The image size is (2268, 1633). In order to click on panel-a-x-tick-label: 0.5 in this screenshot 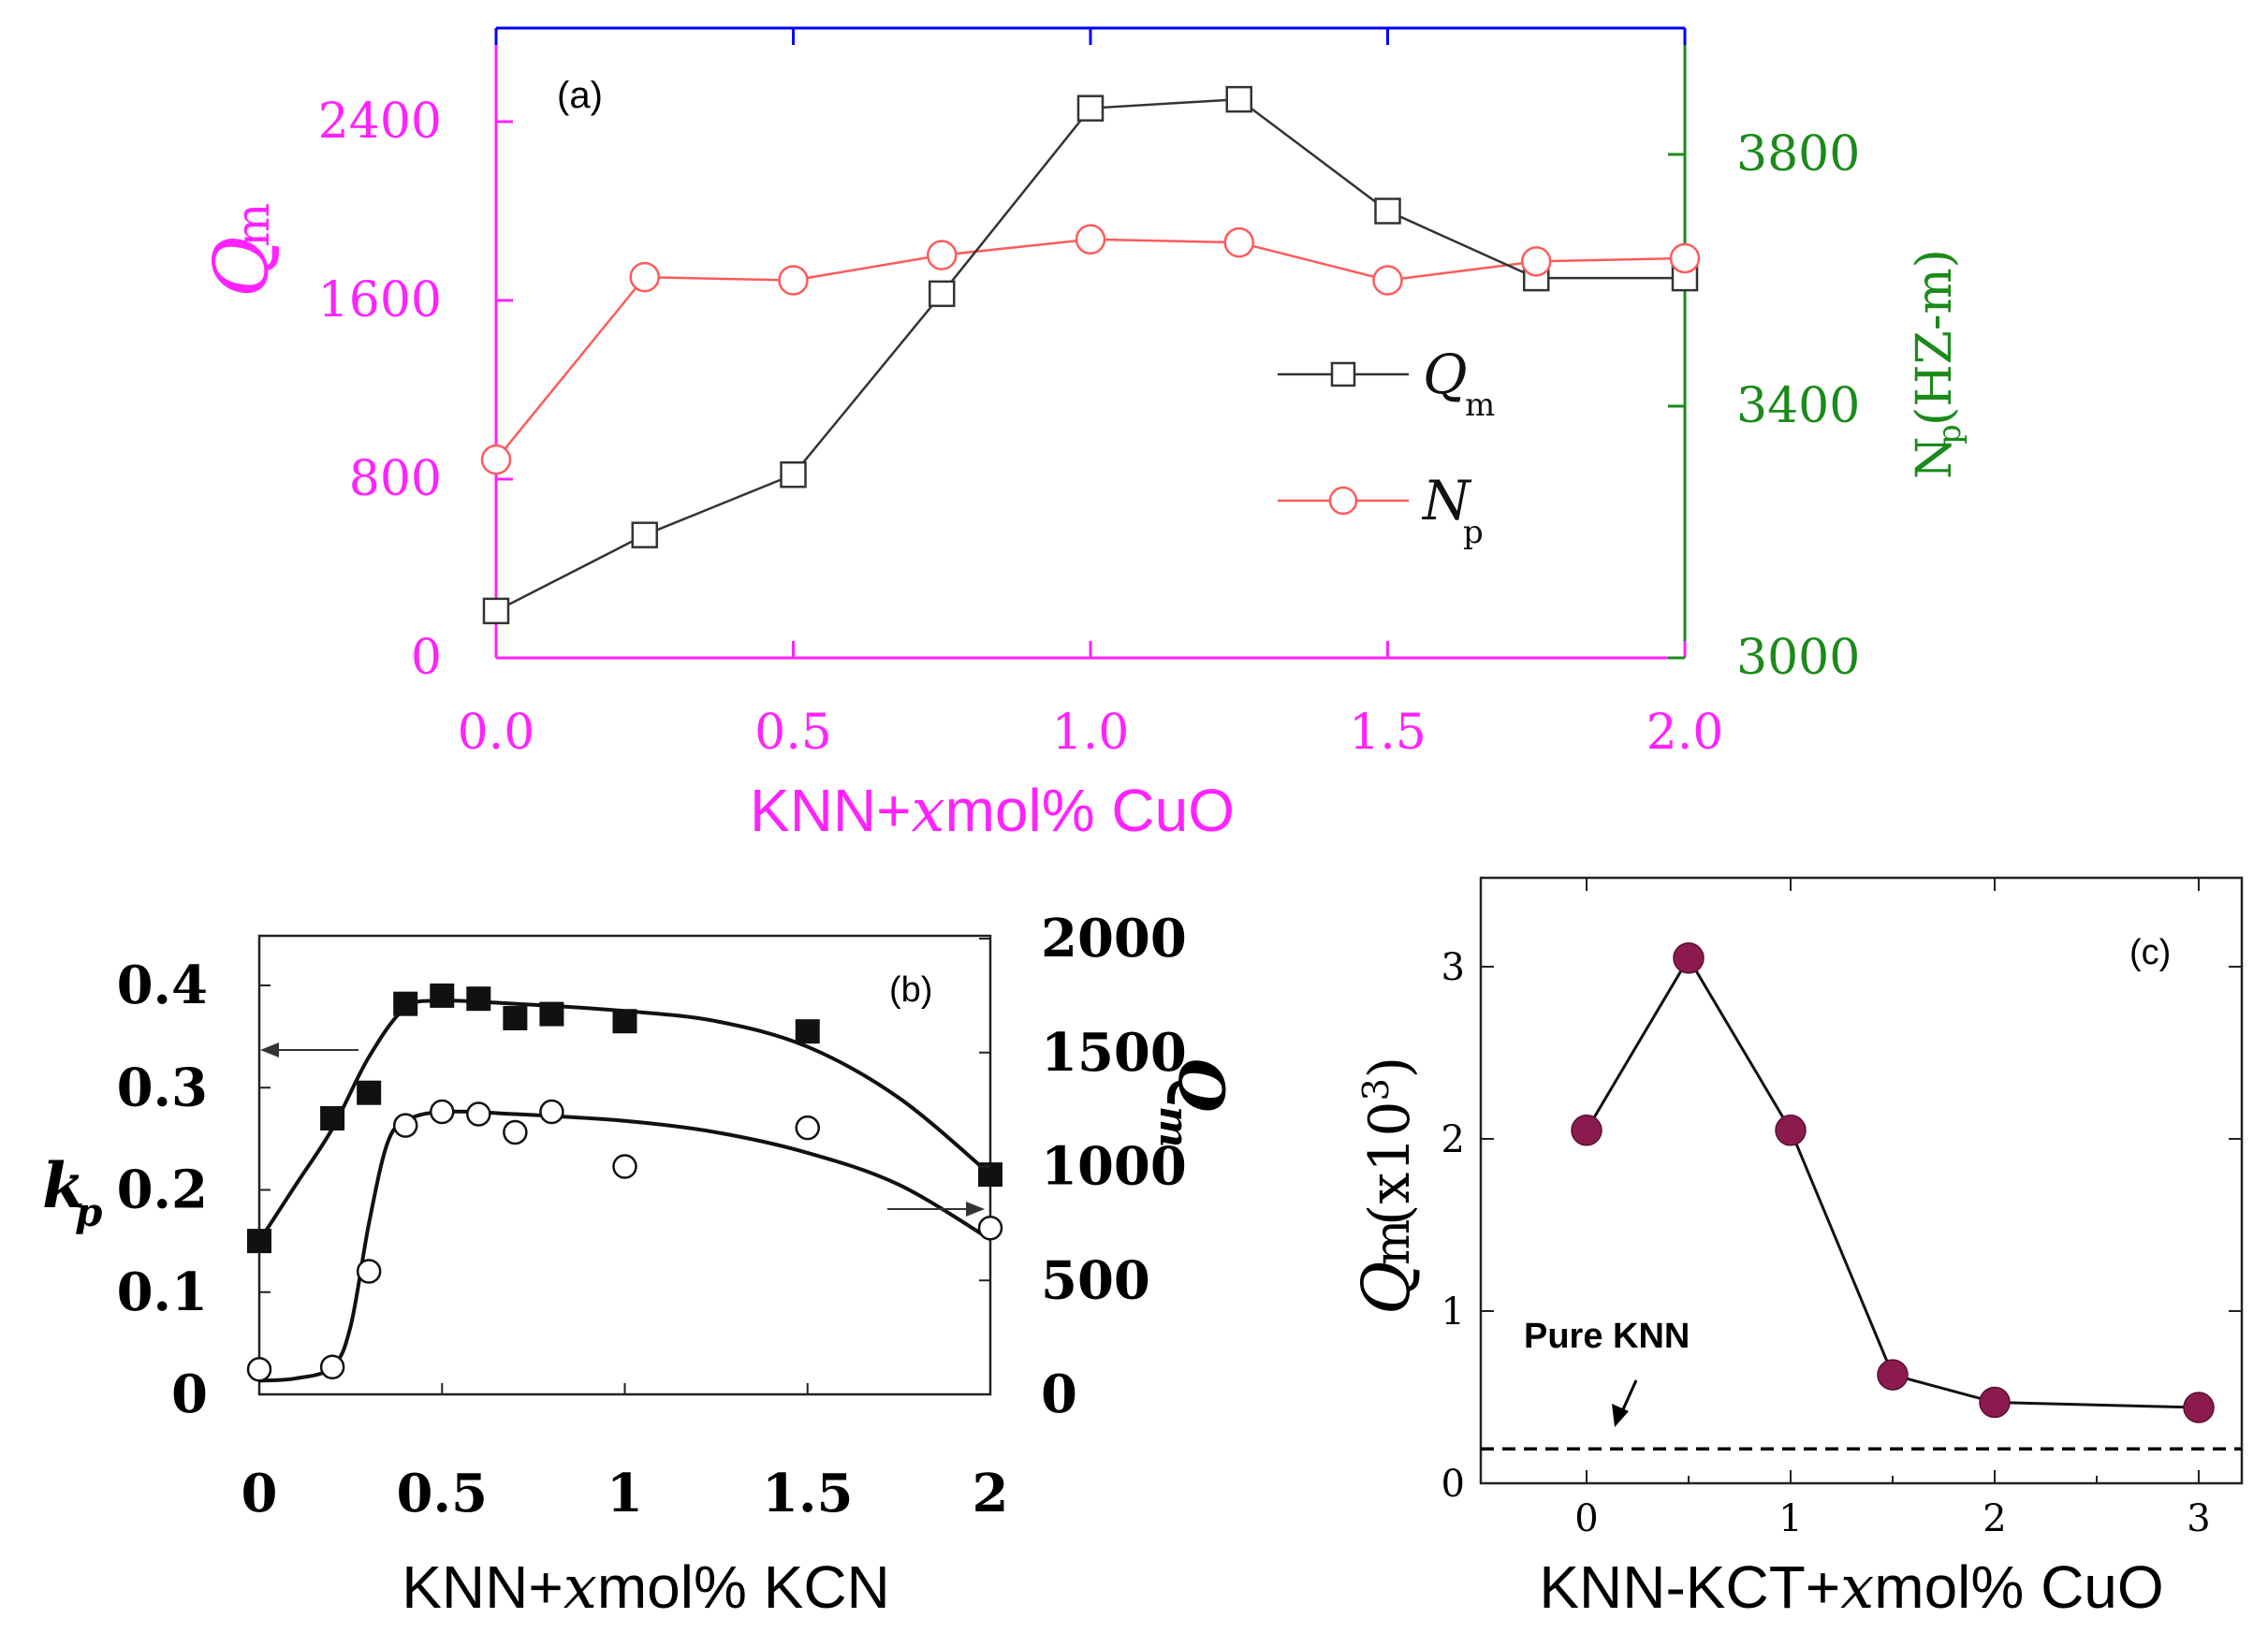, I will do `click(793, 733)`.